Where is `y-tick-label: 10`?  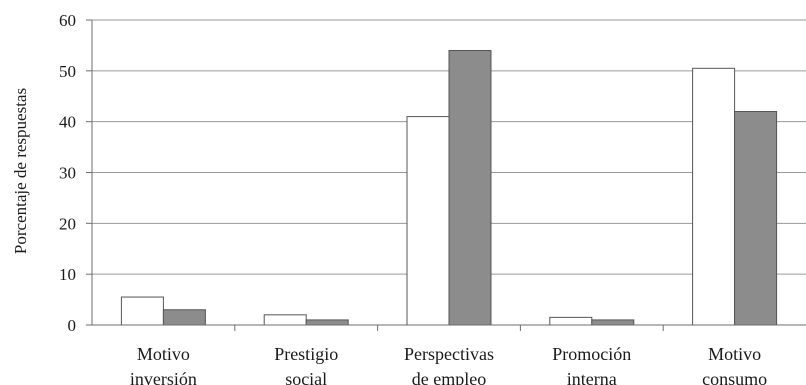 y-tick-label: 10 is located at coordinates (67, 274).